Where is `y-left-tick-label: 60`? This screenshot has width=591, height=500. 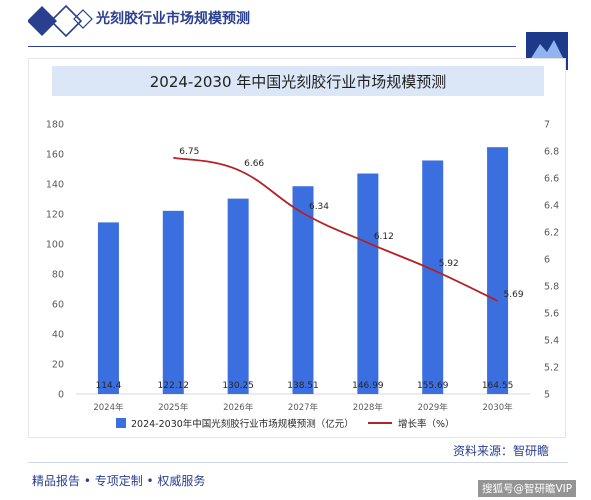
y-left-tick-label: 60 is located at coordinates (58, 305).